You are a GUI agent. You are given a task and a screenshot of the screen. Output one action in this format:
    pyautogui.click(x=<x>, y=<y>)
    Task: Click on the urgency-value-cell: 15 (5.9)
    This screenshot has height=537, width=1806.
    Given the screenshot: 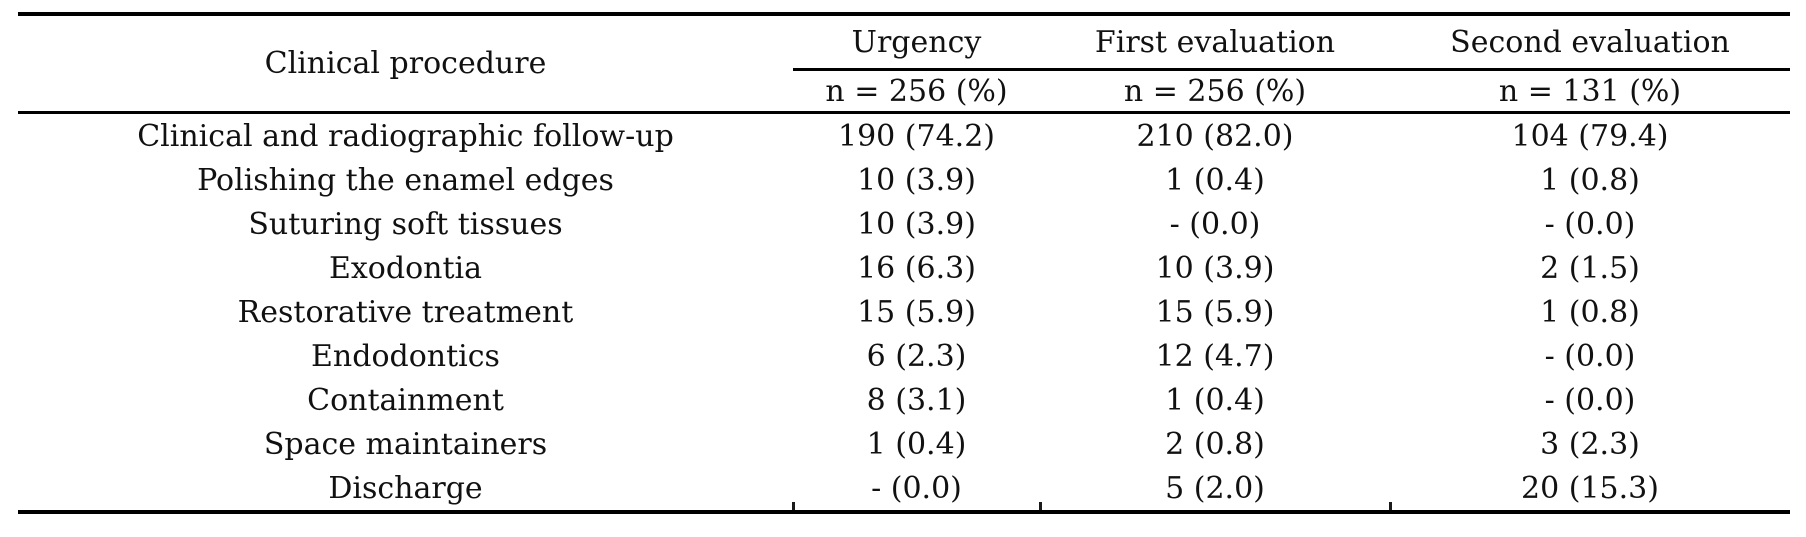 What is the action you would take?
    pyautogui.click(x=916, y=312)
    